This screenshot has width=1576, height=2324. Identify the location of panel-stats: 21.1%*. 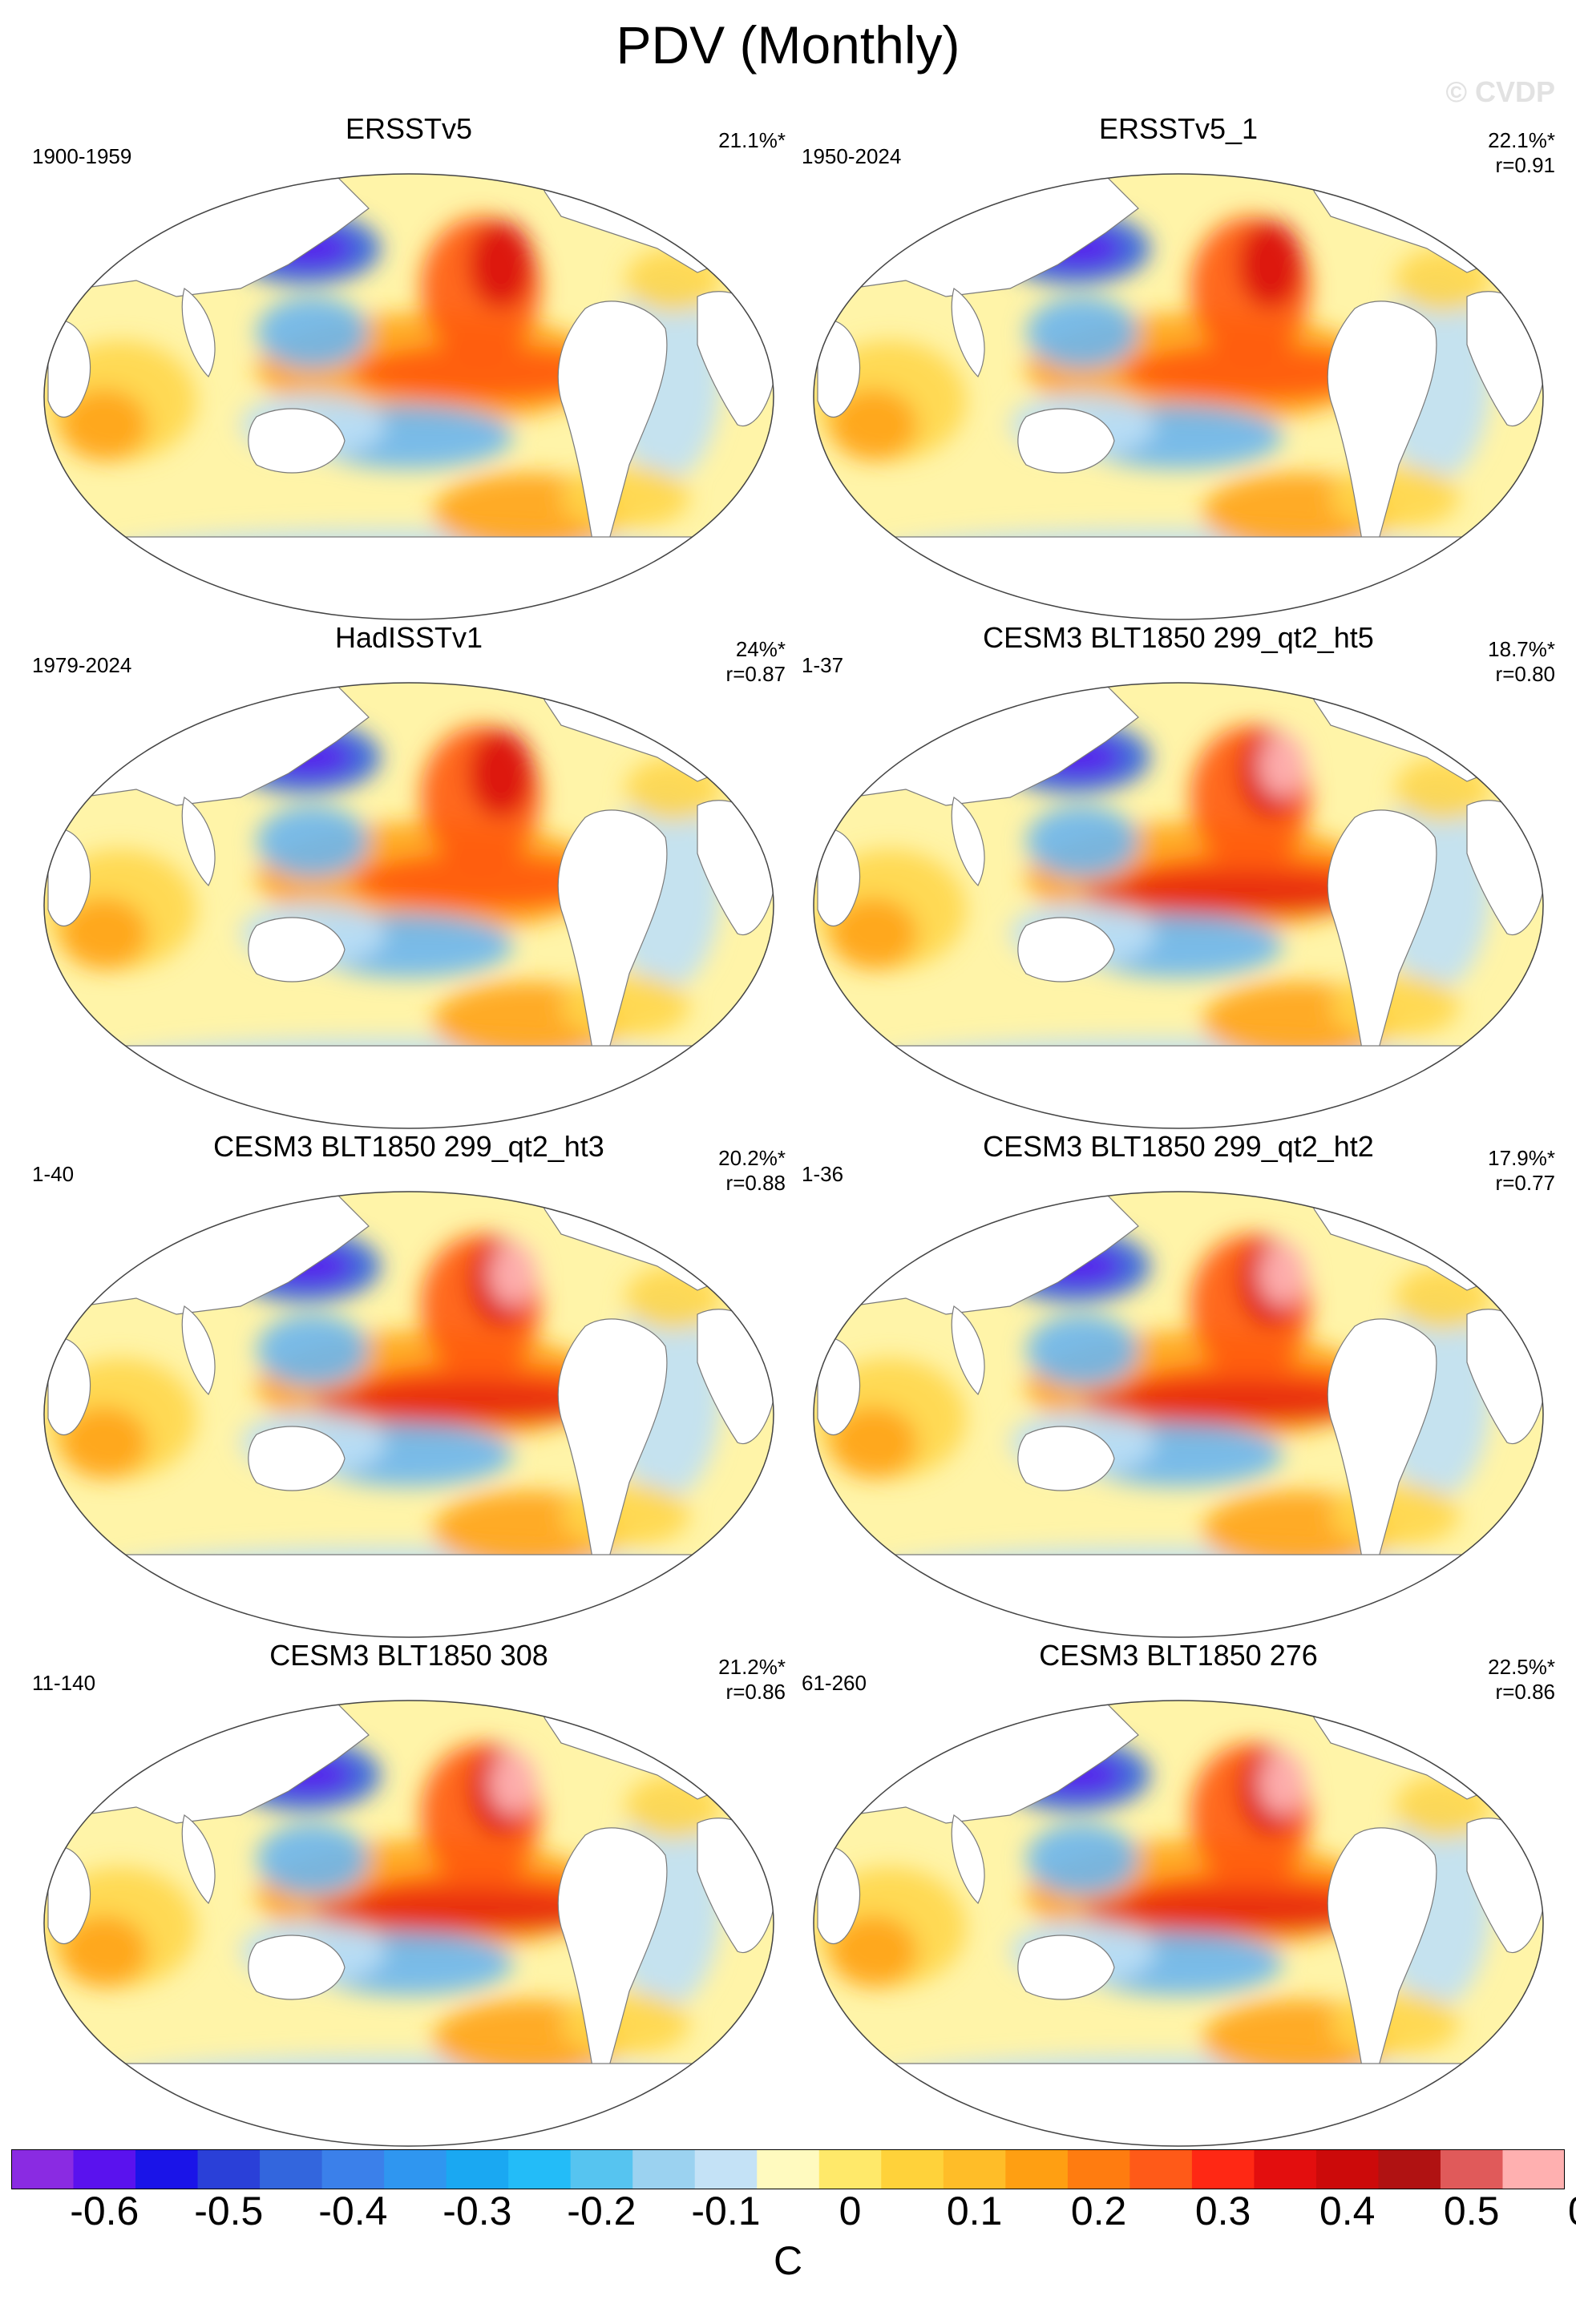
(752, 140).